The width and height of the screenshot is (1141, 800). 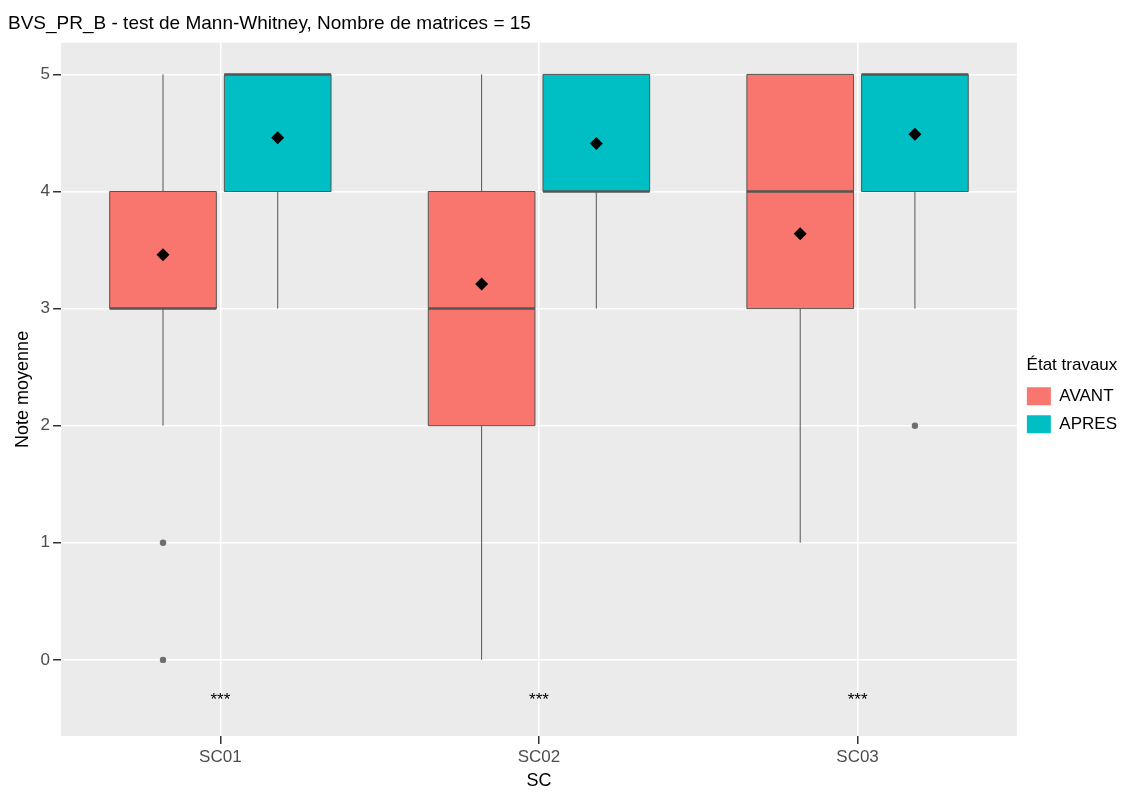 What do you see at coordinates (269, 22) in the screenshot?
I see `chart-title: BVS_PR_B - test de Mann-Whitney, Nombre de matrices = 15` at bounding box center [269, 22].